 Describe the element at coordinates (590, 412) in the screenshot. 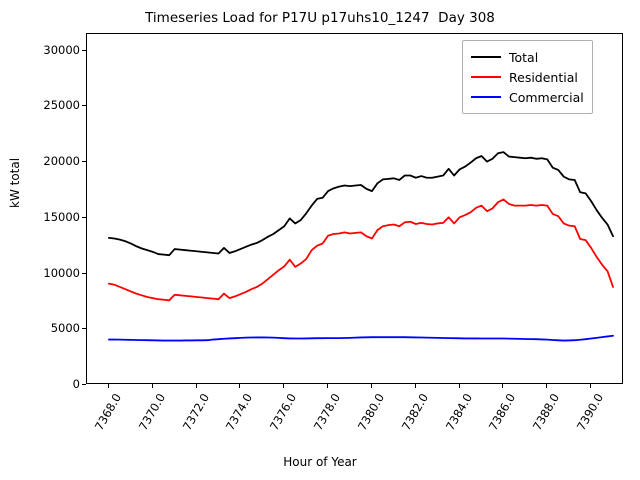

I see `x-tick-label: 7390.0` at that location.